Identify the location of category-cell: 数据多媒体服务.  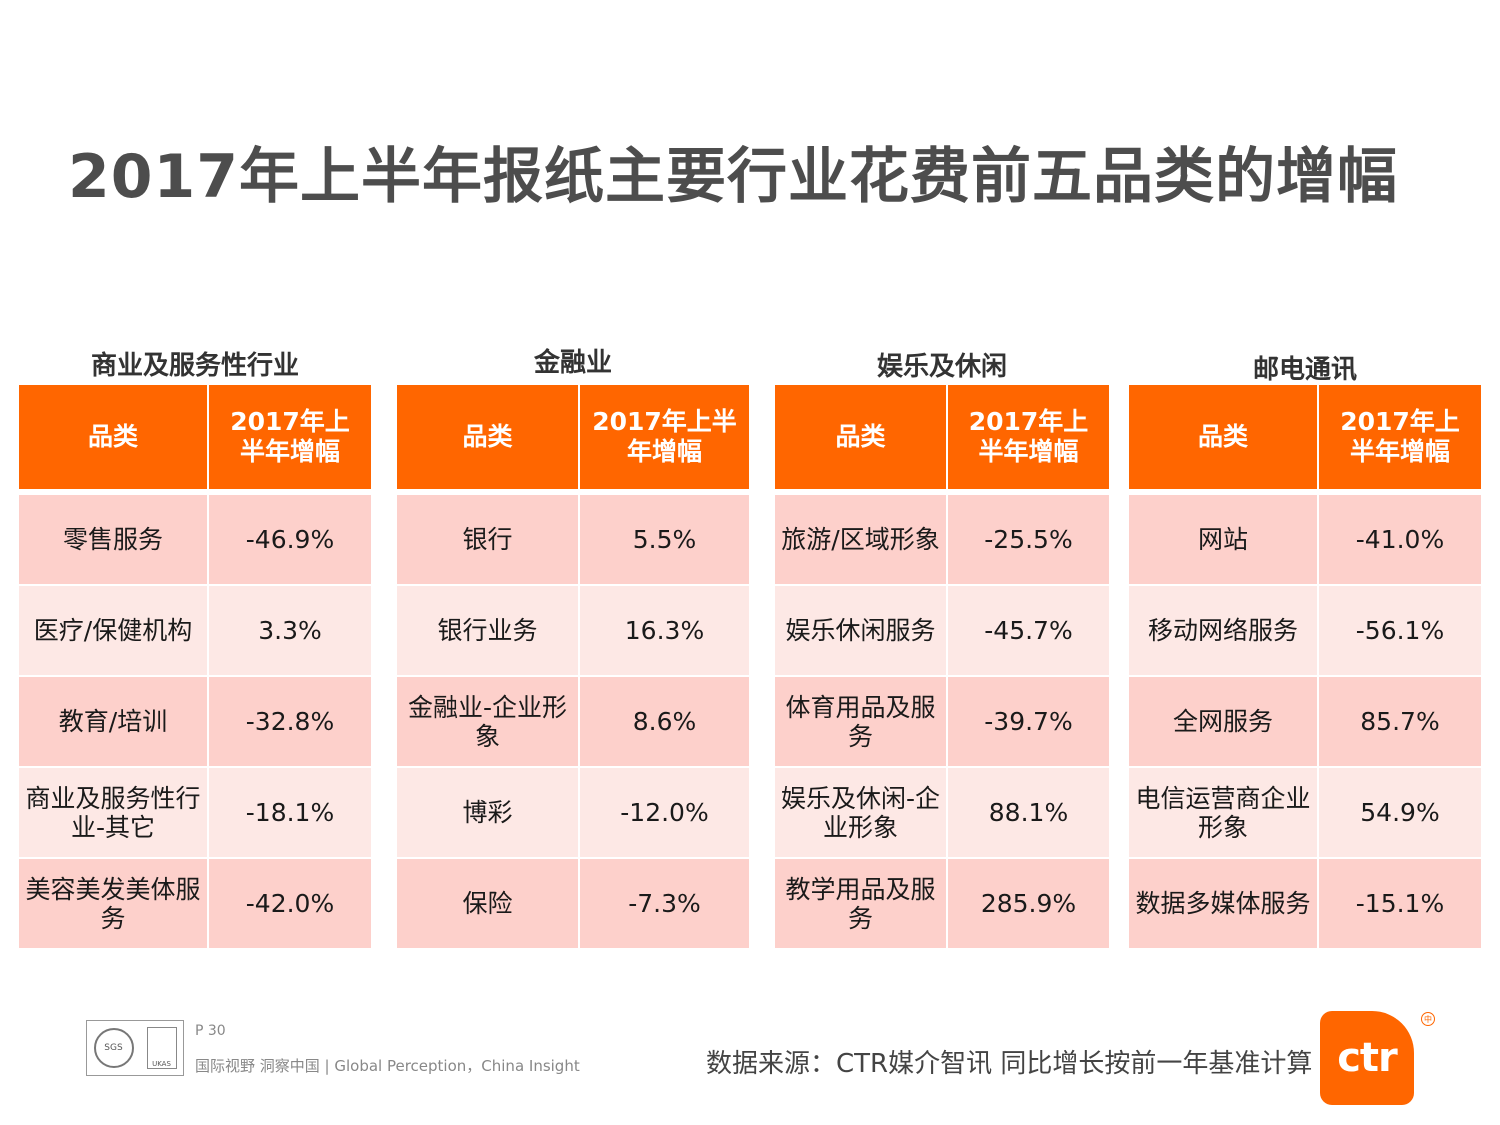
(1224, 904).